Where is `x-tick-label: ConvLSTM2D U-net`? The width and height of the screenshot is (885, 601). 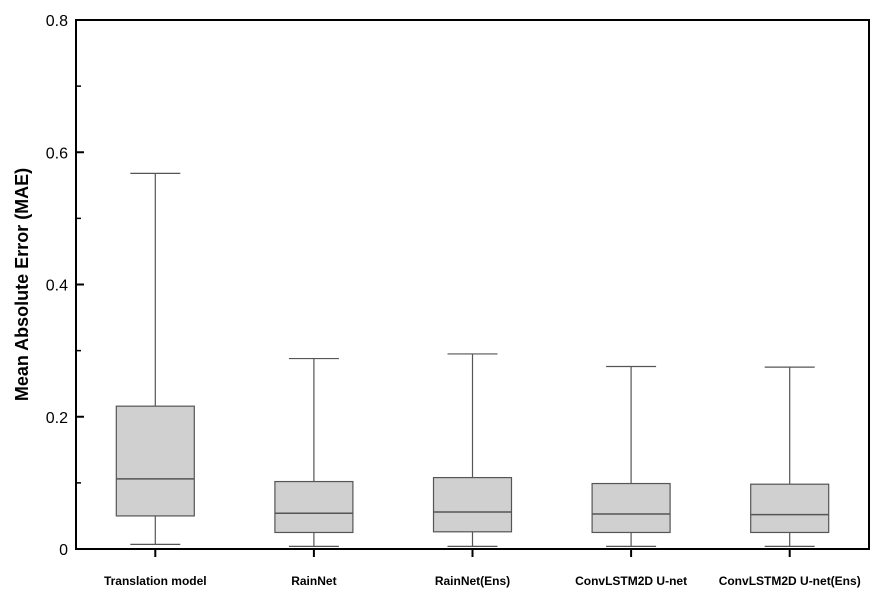
x-tick-label: ConvLSTM2D U-net is located at coordinates (631, 581).